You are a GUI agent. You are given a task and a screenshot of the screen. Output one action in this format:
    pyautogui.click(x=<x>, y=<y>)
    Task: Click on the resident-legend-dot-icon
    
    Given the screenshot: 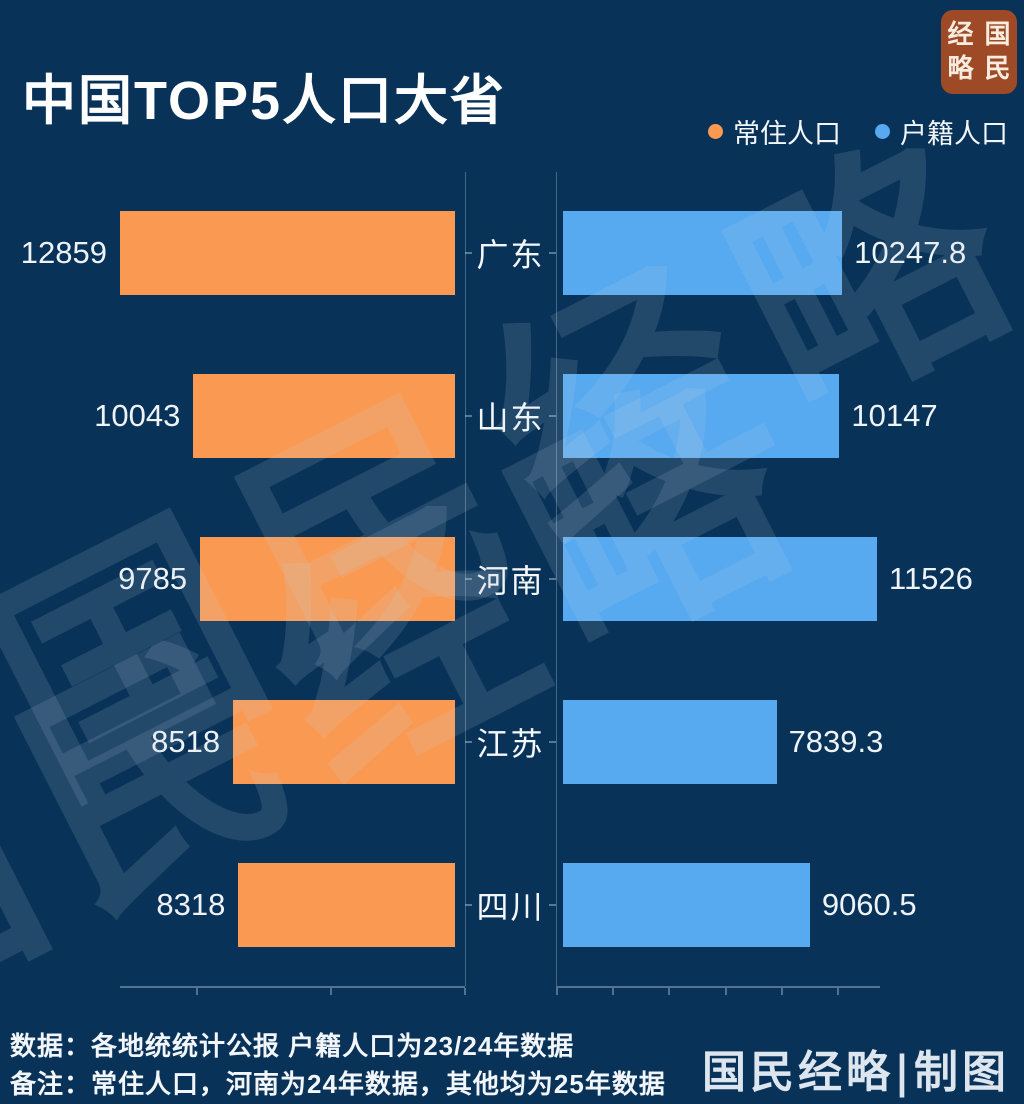 What is the action you would take?
    pyautogui.click(x=715, y=131)
    